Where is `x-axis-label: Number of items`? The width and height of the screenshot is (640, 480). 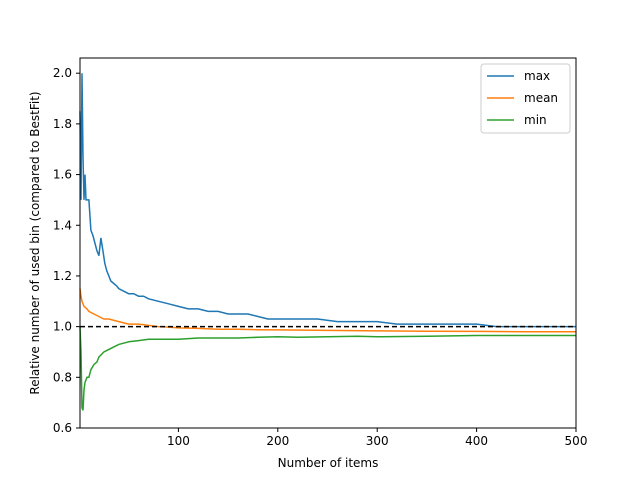 x-axis-label: Number of items is located at coordinates (328, 463).